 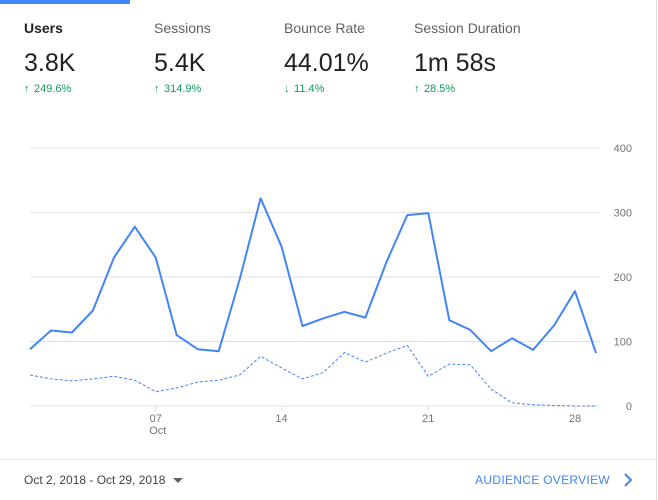 What do you see at coordinates (178, 480) in the screenshot?
I see `caret-down-icon` at bounding box center [178, 480].